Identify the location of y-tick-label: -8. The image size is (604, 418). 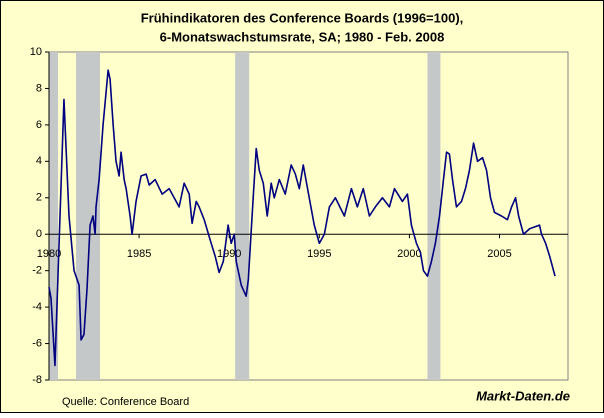
(37, 380).